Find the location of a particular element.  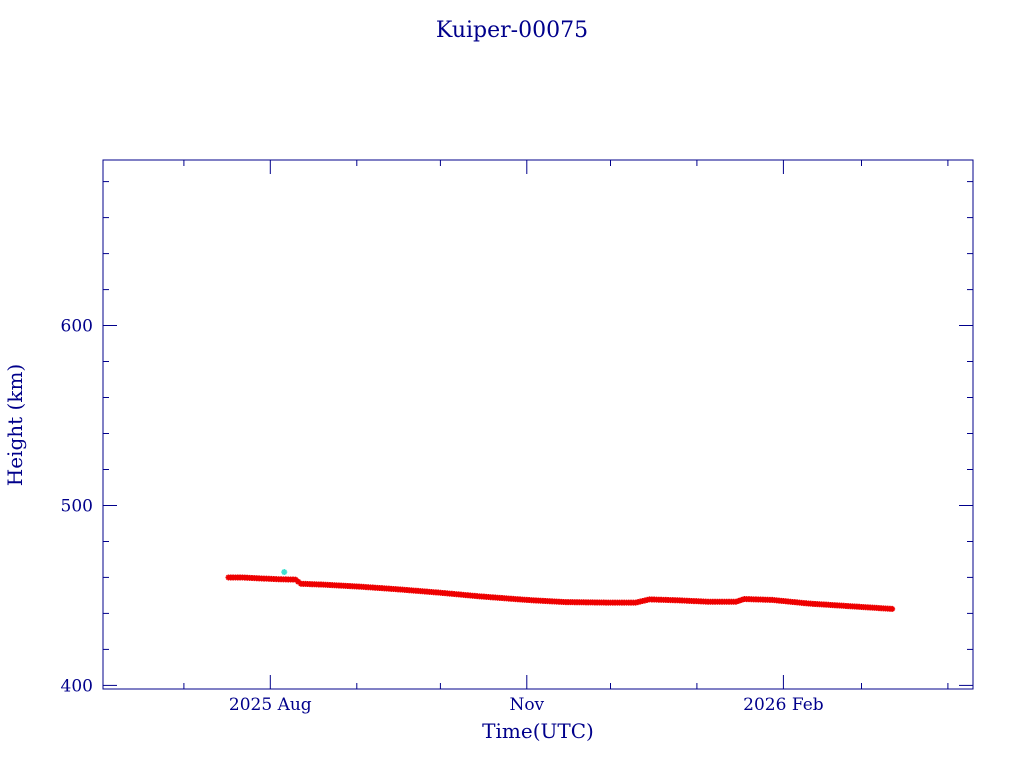

x-axis-label: Time(UTC) is located at coordinates (538, 731).